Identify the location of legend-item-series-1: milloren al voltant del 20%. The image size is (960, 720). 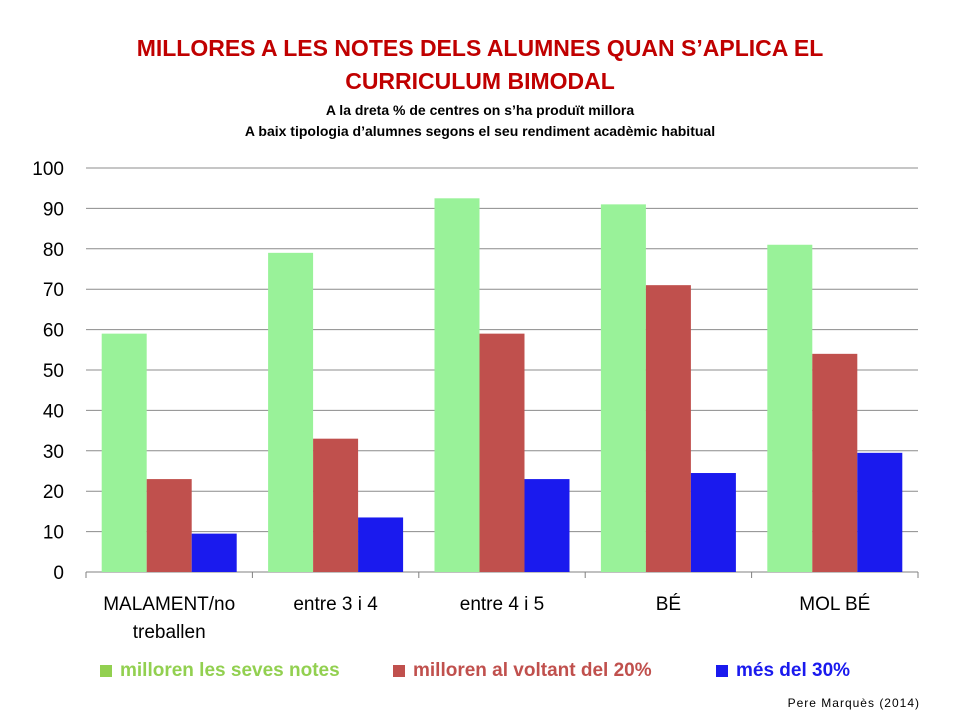
(522, 671).